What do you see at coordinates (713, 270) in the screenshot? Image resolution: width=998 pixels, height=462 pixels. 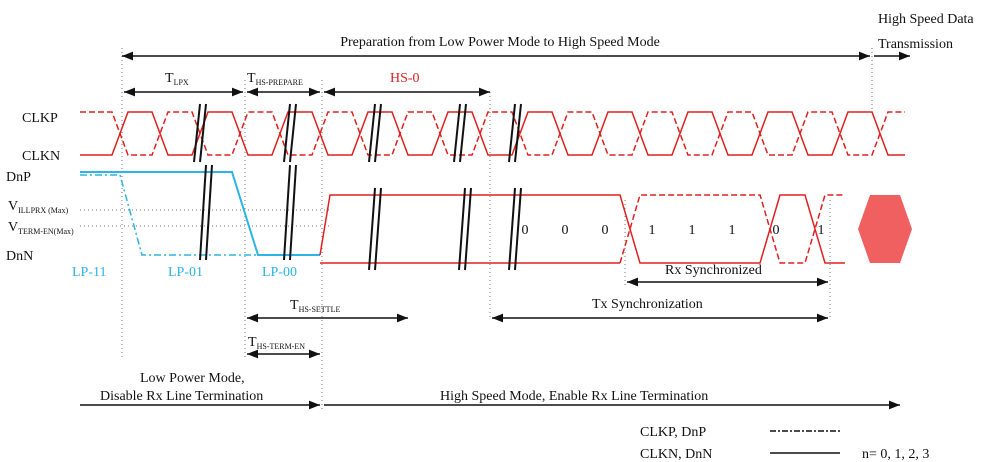 I see `sync-label: Rx Synchronized` at bounding box center [713, 270].